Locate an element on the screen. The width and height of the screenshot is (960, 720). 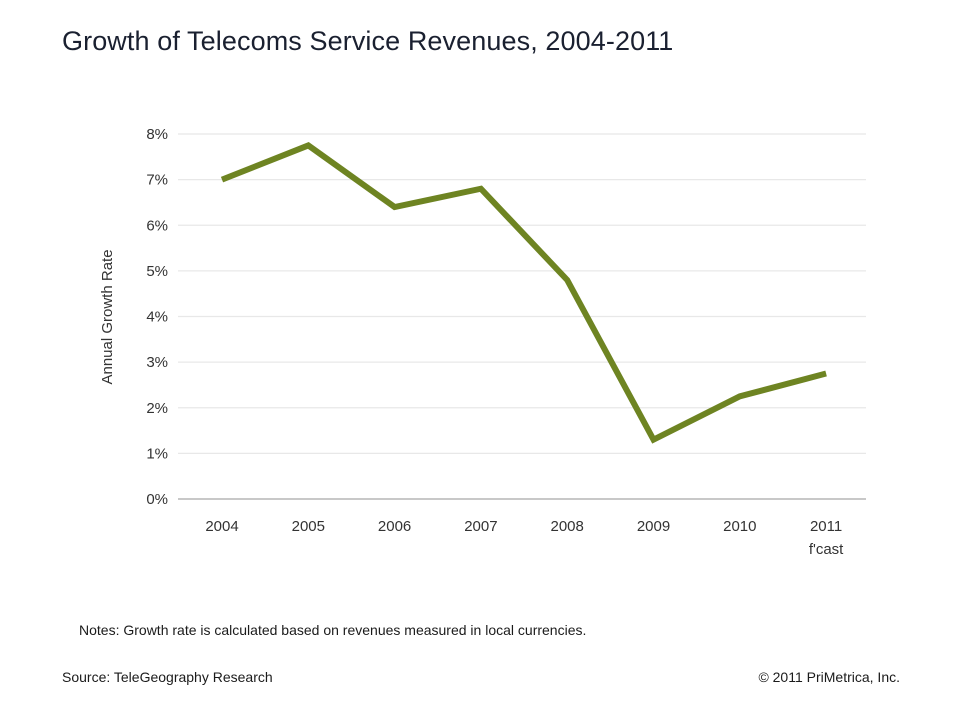
copyright-notice: © 2011 PriMetrica, Inc. is located at coordinates (829, 677).